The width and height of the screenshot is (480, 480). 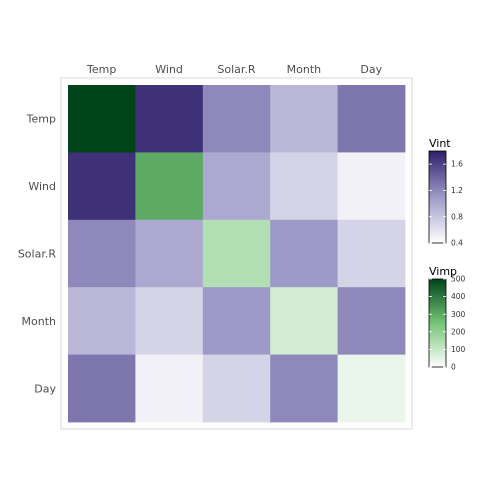 I want to click on legend-colorbar-vint, so click(x=437, y=197).